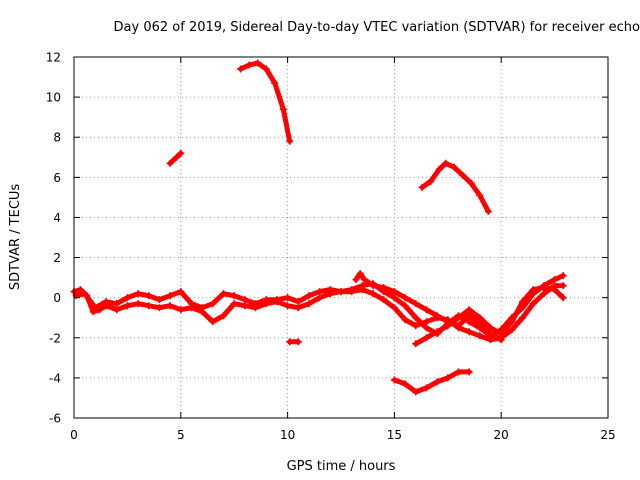  I want to click on x-tick-label: 25, so click(607, 435).